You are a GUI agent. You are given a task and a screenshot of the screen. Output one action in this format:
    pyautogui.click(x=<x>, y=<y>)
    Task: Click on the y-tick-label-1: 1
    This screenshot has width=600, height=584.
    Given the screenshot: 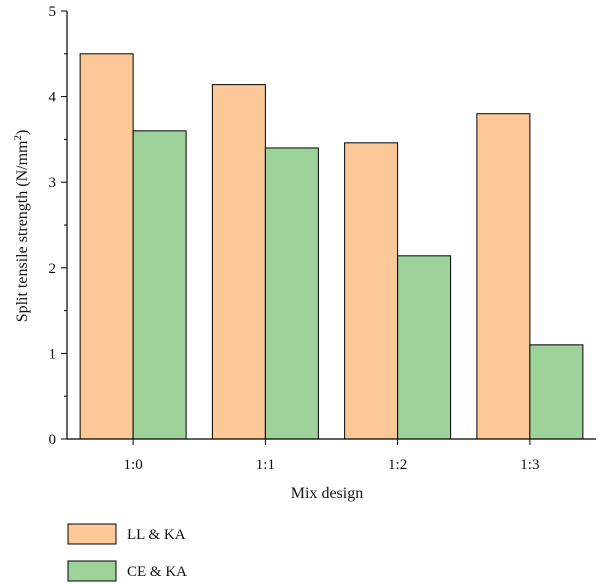 What is the action you would take?
    pyautogui.click(x=53, y=354)
    